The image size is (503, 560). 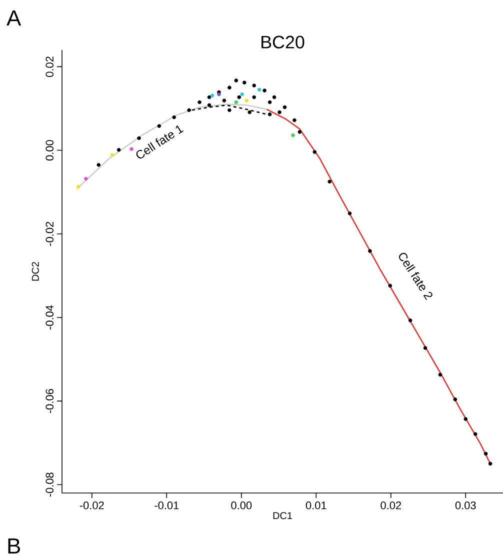 What do you see at coordinates (241, 506) in the screenshot?
I see `x-tick-label: 0.00` at bounding box center [241, 506].